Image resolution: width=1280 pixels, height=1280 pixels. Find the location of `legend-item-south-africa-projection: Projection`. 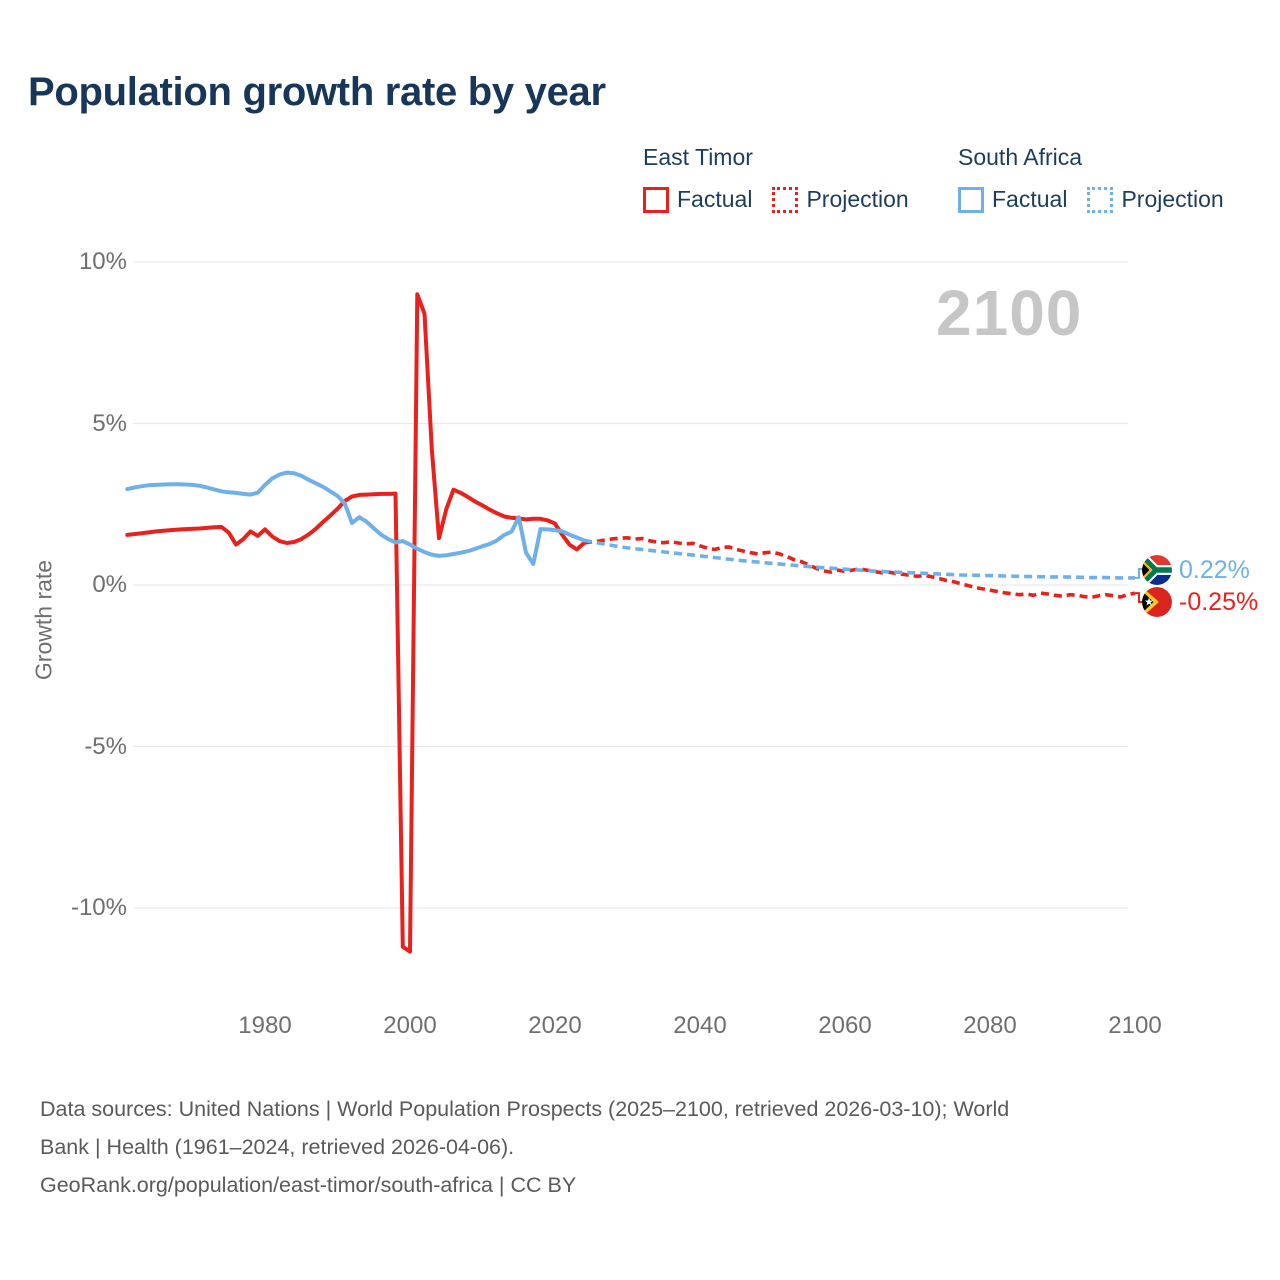

legend-item-south-africa-projection: Projection is located at coordinates (1155, 199).